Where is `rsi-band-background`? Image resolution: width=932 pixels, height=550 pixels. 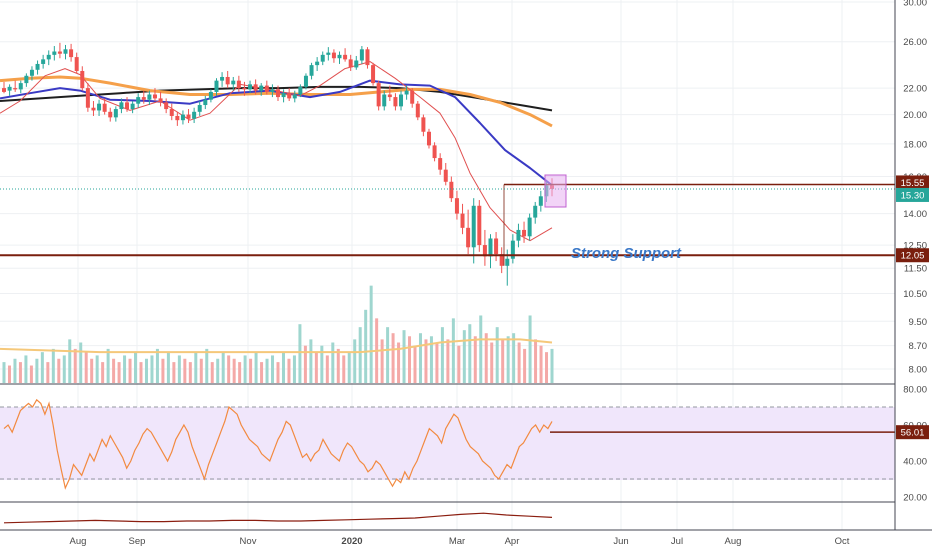
rsi-band-background is located at coordinates (447, 443).